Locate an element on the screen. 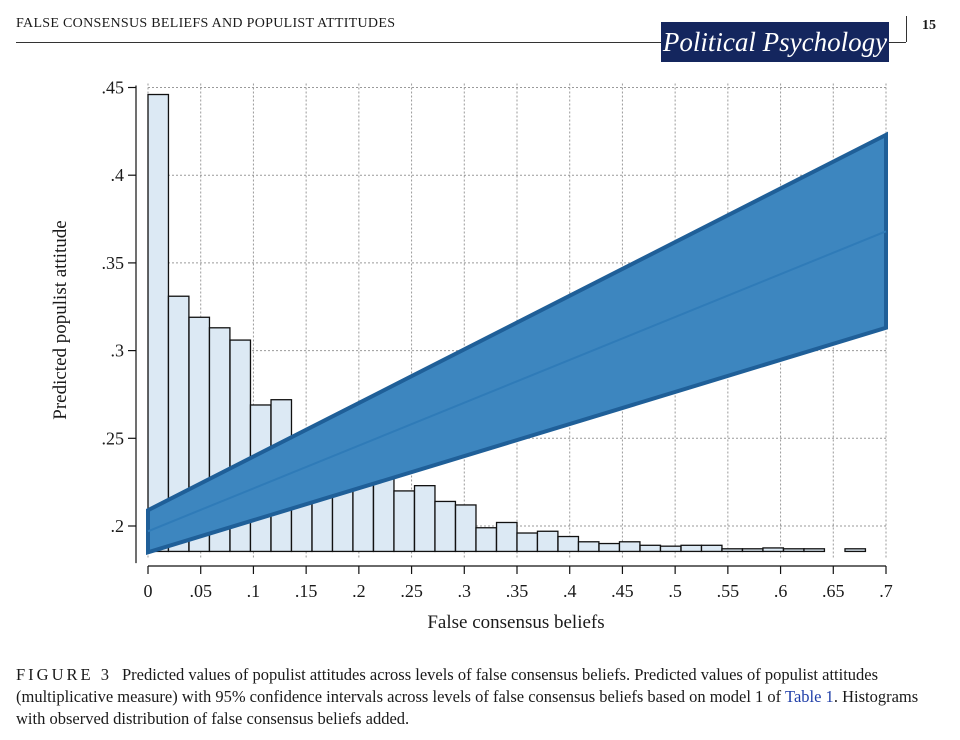 Image resolution: width=960 pixels, height=740 pixels. y-tick-label: .25 is located at coordinates (113, 438).